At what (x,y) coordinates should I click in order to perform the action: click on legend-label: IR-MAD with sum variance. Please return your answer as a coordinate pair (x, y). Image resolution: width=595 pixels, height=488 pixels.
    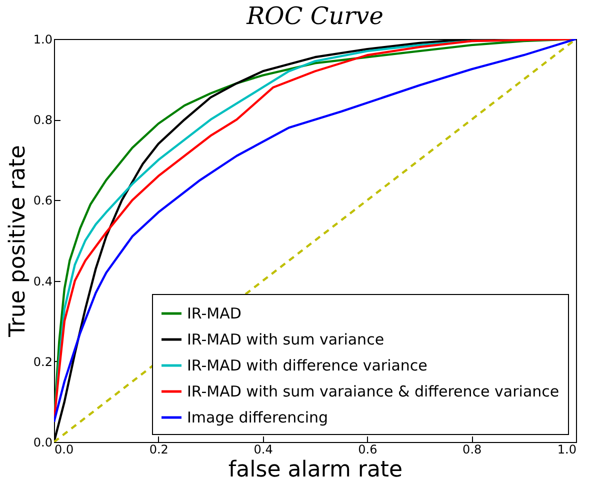
    Looking at the image, I should click on (285, 339).